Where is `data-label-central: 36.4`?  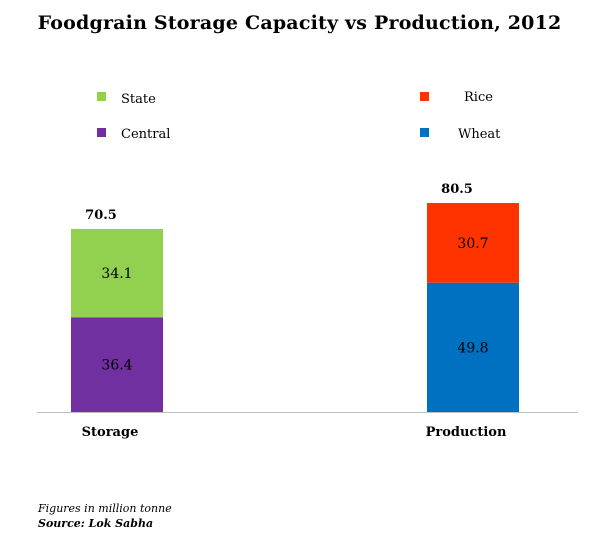
data-label-central: 36.4 is located at coordinates (116, 366).